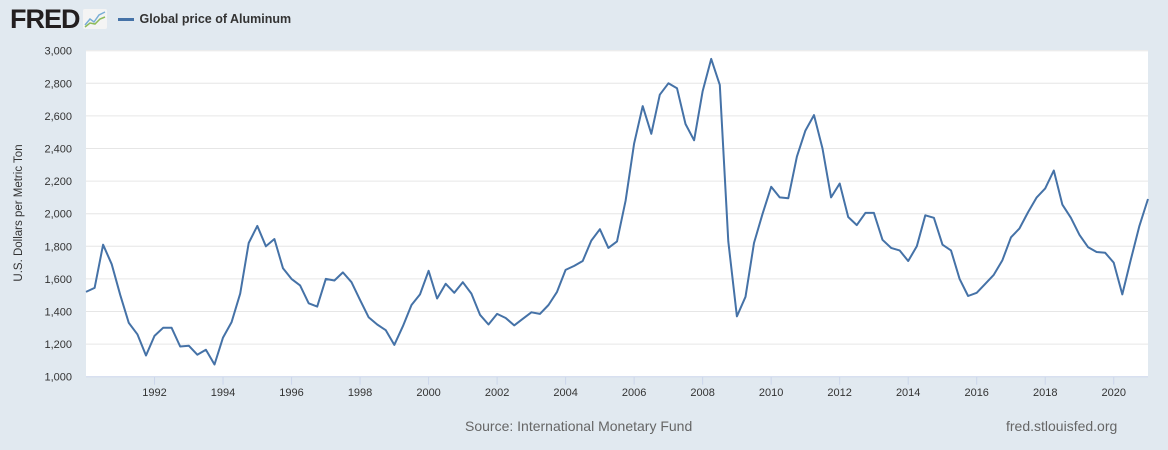 This screenshot has width=1168, height=450. I want to click on x-tick-label: 2000, so click(428, 393).